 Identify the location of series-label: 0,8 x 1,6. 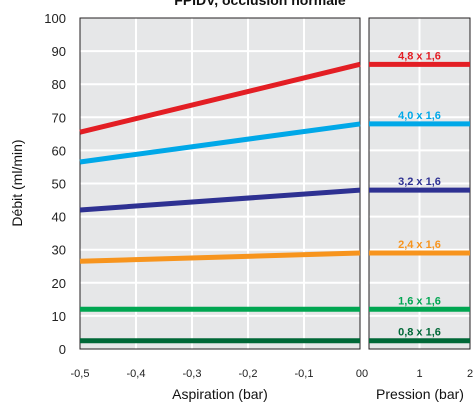
(419, 333).